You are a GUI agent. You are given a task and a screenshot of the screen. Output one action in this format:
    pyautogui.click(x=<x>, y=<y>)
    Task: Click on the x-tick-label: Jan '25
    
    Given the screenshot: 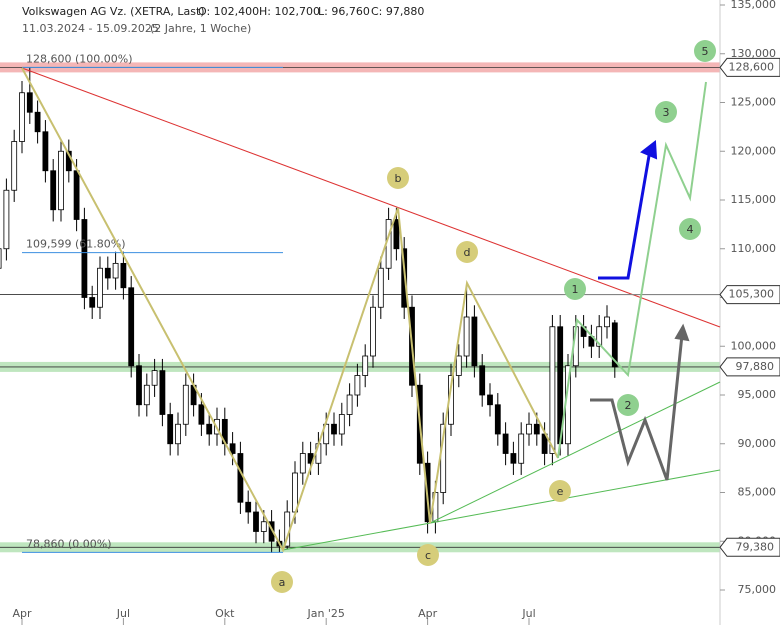 What is the action you would take?
    pyautogui.click(x=325, y=613)
    